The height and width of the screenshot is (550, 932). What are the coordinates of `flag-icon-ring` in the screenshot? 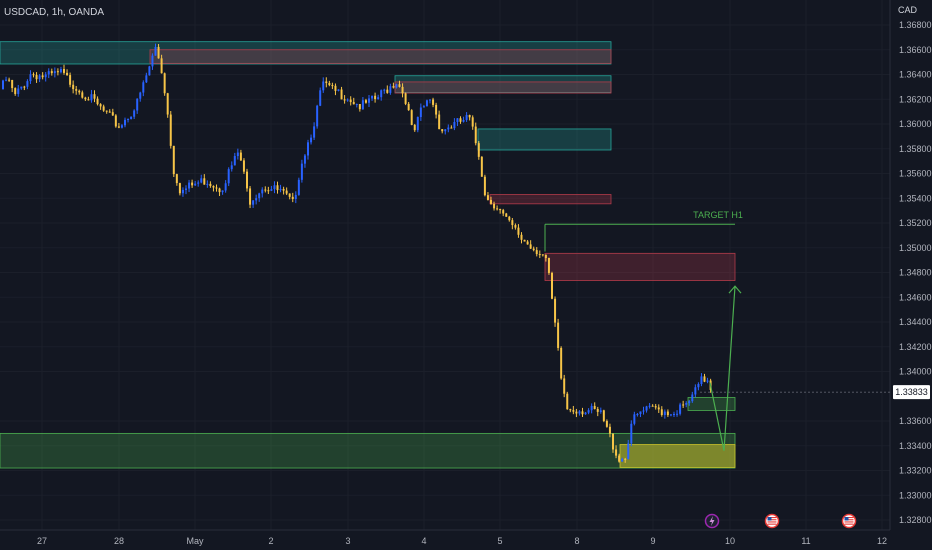 It's located at (772, 521).